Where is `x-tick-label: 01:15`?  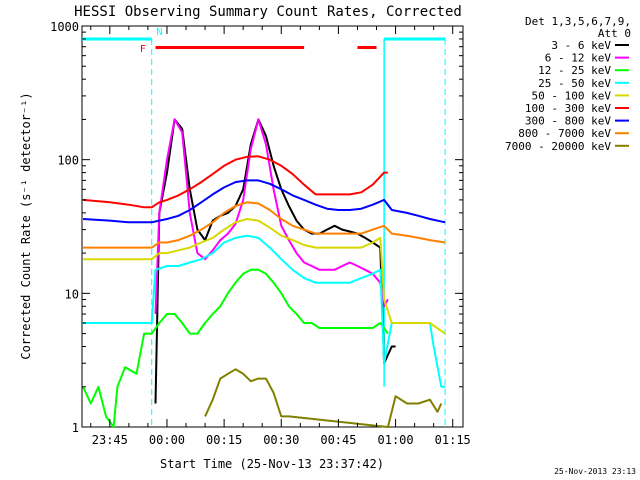
x-tick-label: 01:15 is located at coordinates (453, 440).